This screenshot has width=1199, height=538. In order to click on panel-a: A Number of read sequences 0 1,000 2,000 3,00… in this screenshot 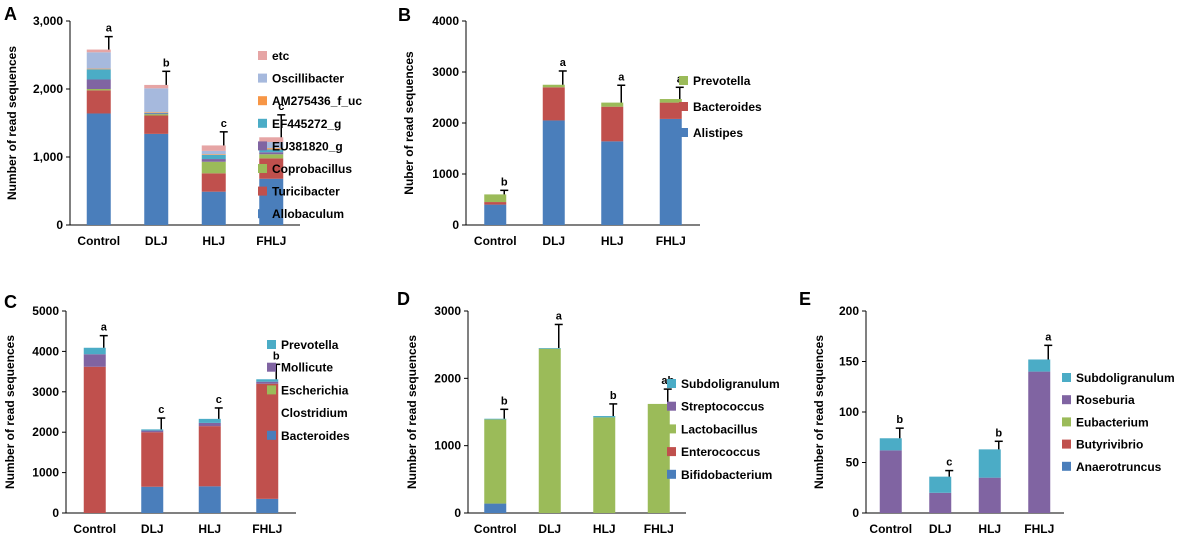, I will do `click(183, 126)`.